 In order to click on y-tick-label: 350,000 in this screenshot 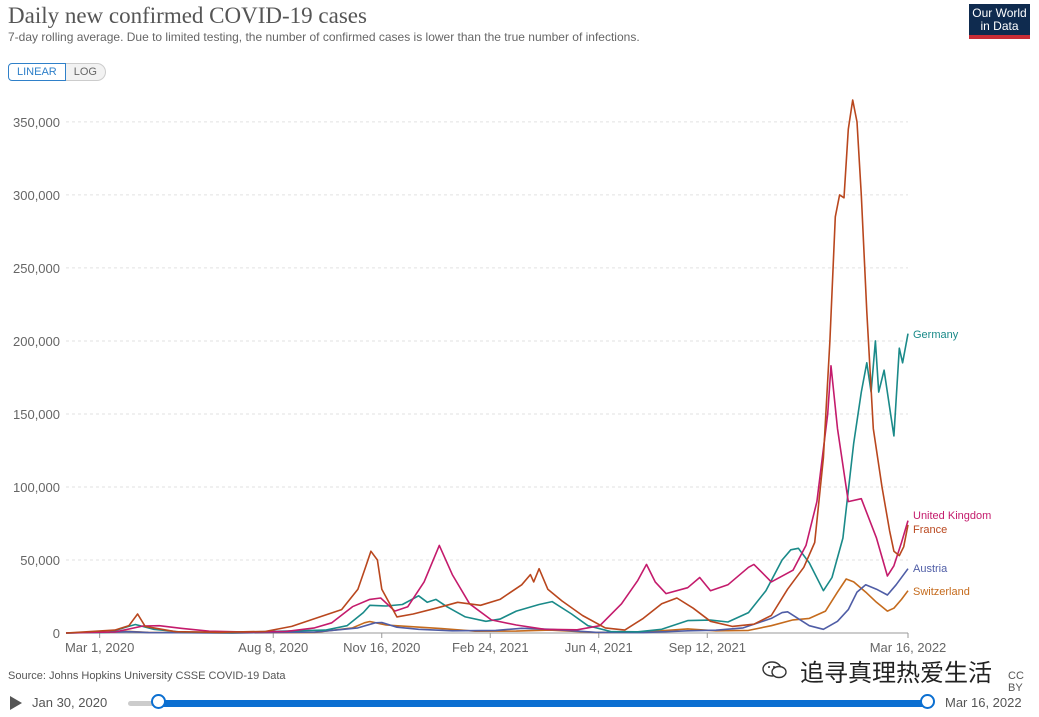, I will do `click(36, 122)`.